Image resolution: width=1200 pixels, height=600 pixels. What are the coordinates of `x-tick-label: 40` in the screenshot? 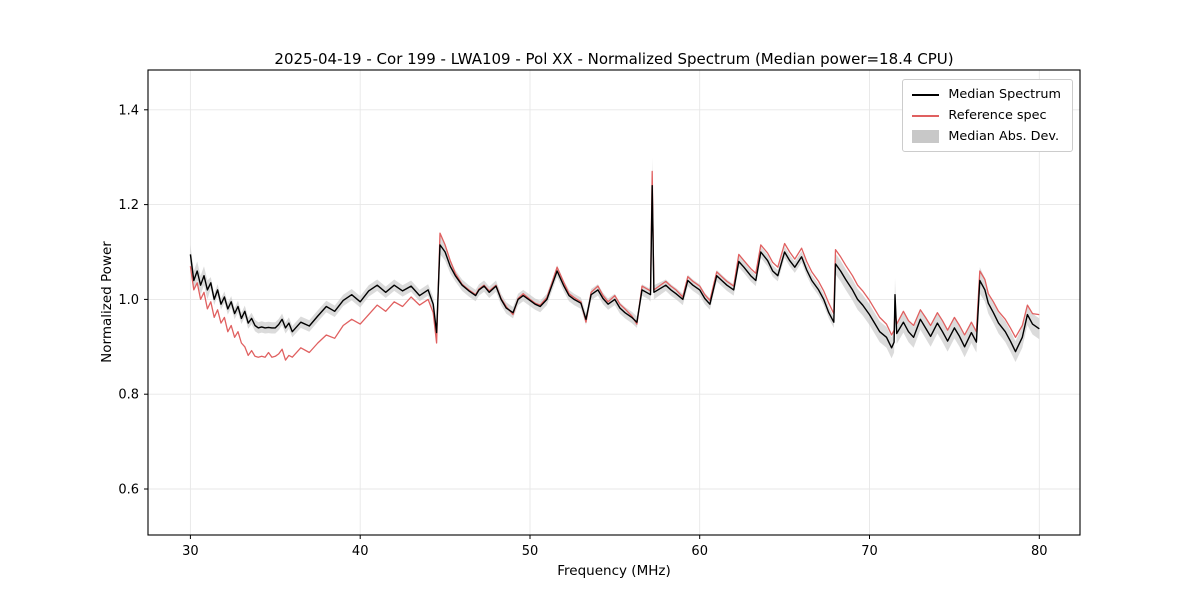 It's located at (360, 551).